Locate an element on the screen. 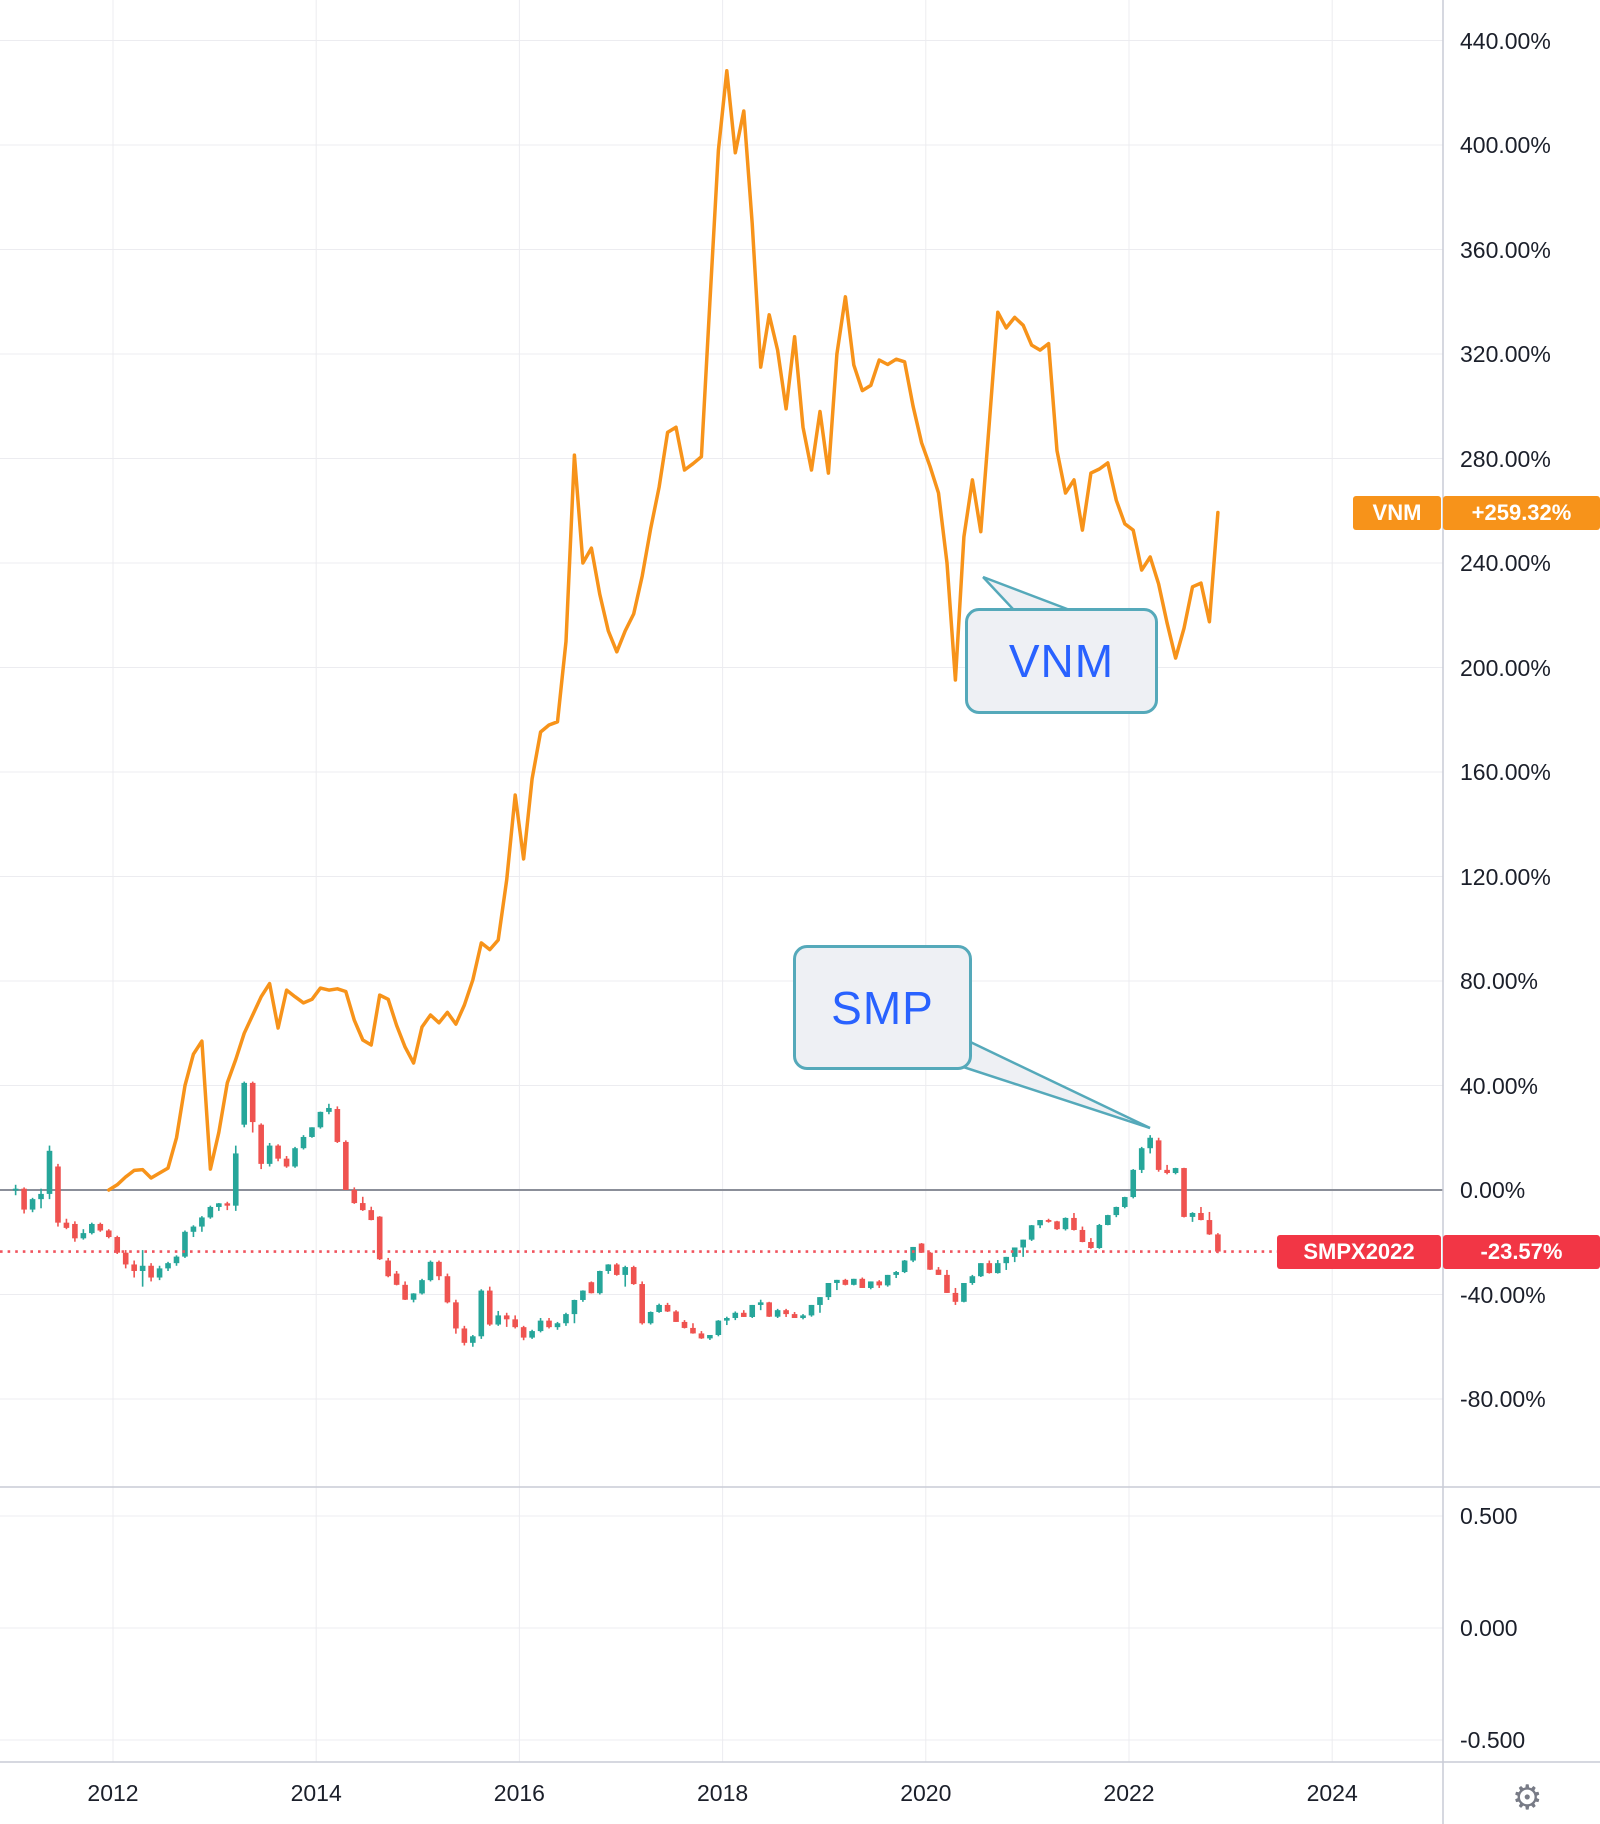 This screenshot has height=1824, width=1600. x-axis-year-label: 2014 is located at coordinates (316, 1793).